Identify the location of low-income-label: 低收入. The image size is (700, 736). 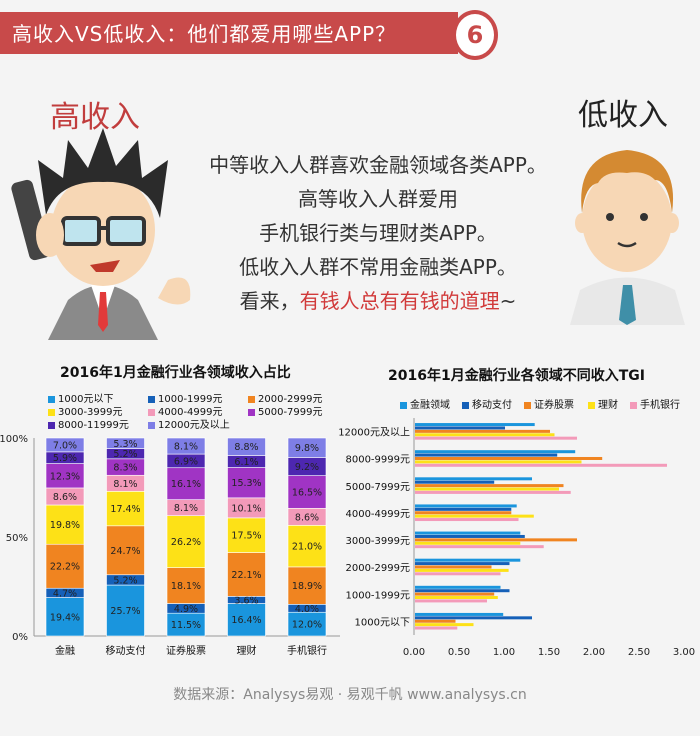
(623, 115).